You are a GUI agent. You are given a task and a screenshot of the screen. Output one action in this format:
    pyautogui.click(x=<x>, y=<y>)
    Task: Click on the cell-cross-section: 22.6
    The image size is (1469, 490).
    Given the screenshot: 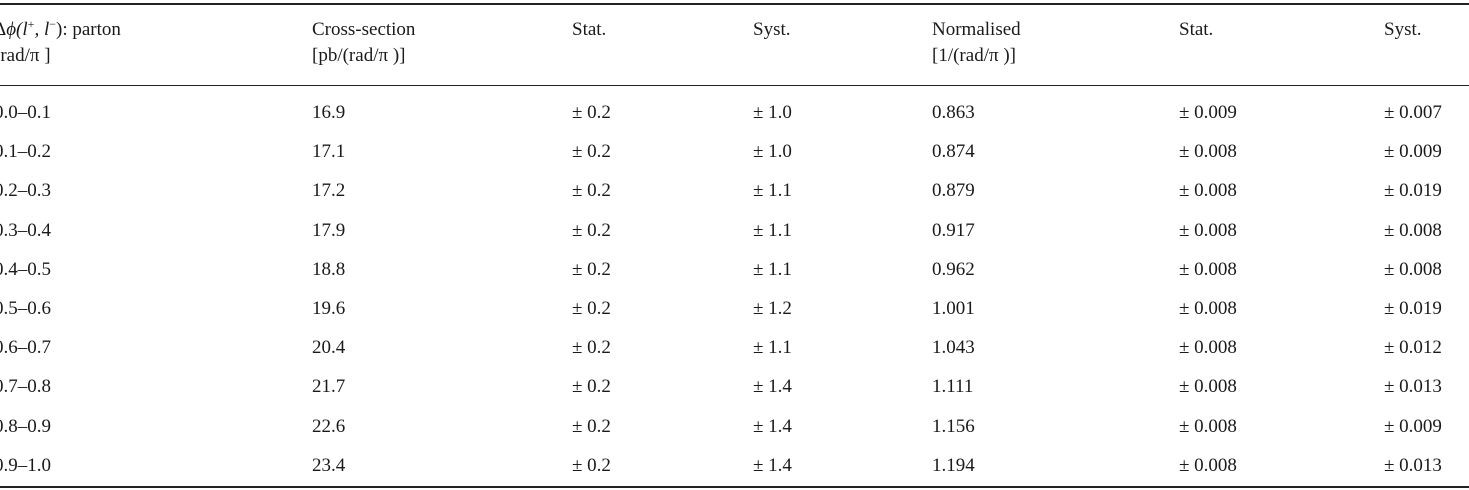 What is the action you would take?
    pyautogui.click(x=329, y=426)
    